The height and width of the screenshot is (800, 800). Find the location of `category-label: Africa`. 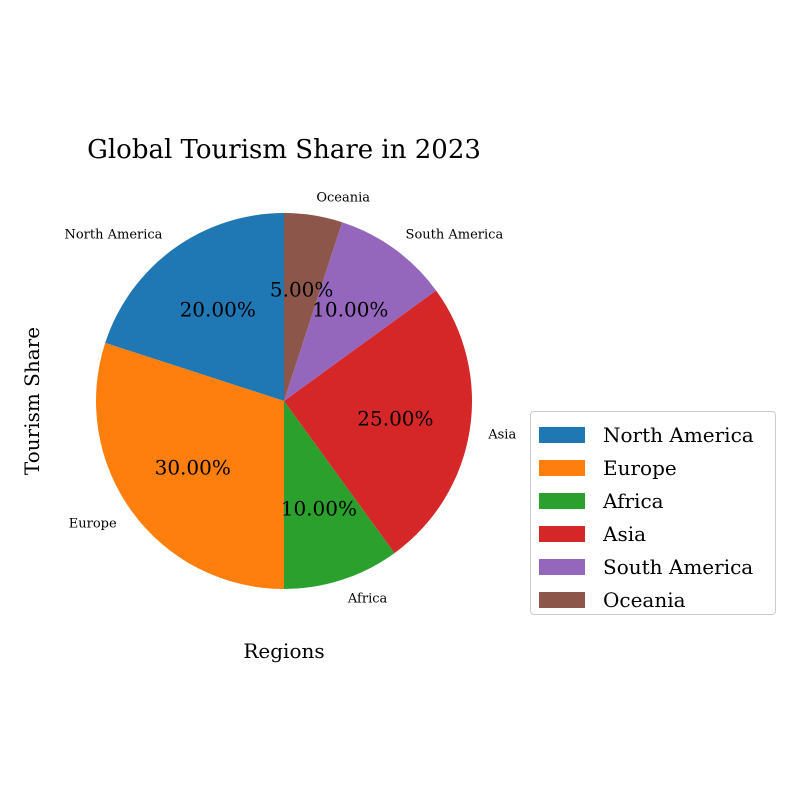

category-label: Africa is located at coordinates (367, 599).